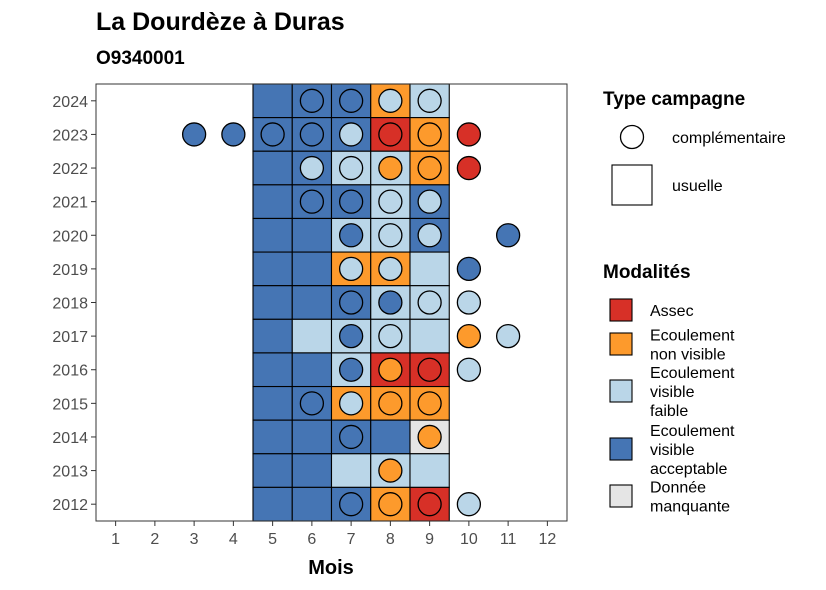 The height and width of the screenshot is (590, 826). Describe the element at coordinates (647, 272) in the screenshot. I see `legend-modalites-title: Modalités` at that location.